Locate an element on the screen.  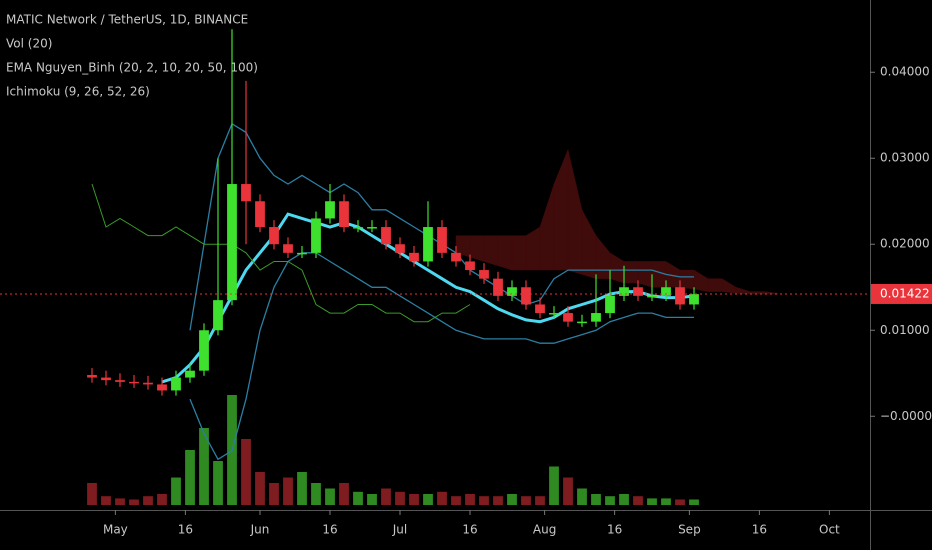
x-tick-label: Aug is located at coordinates (544, 530).